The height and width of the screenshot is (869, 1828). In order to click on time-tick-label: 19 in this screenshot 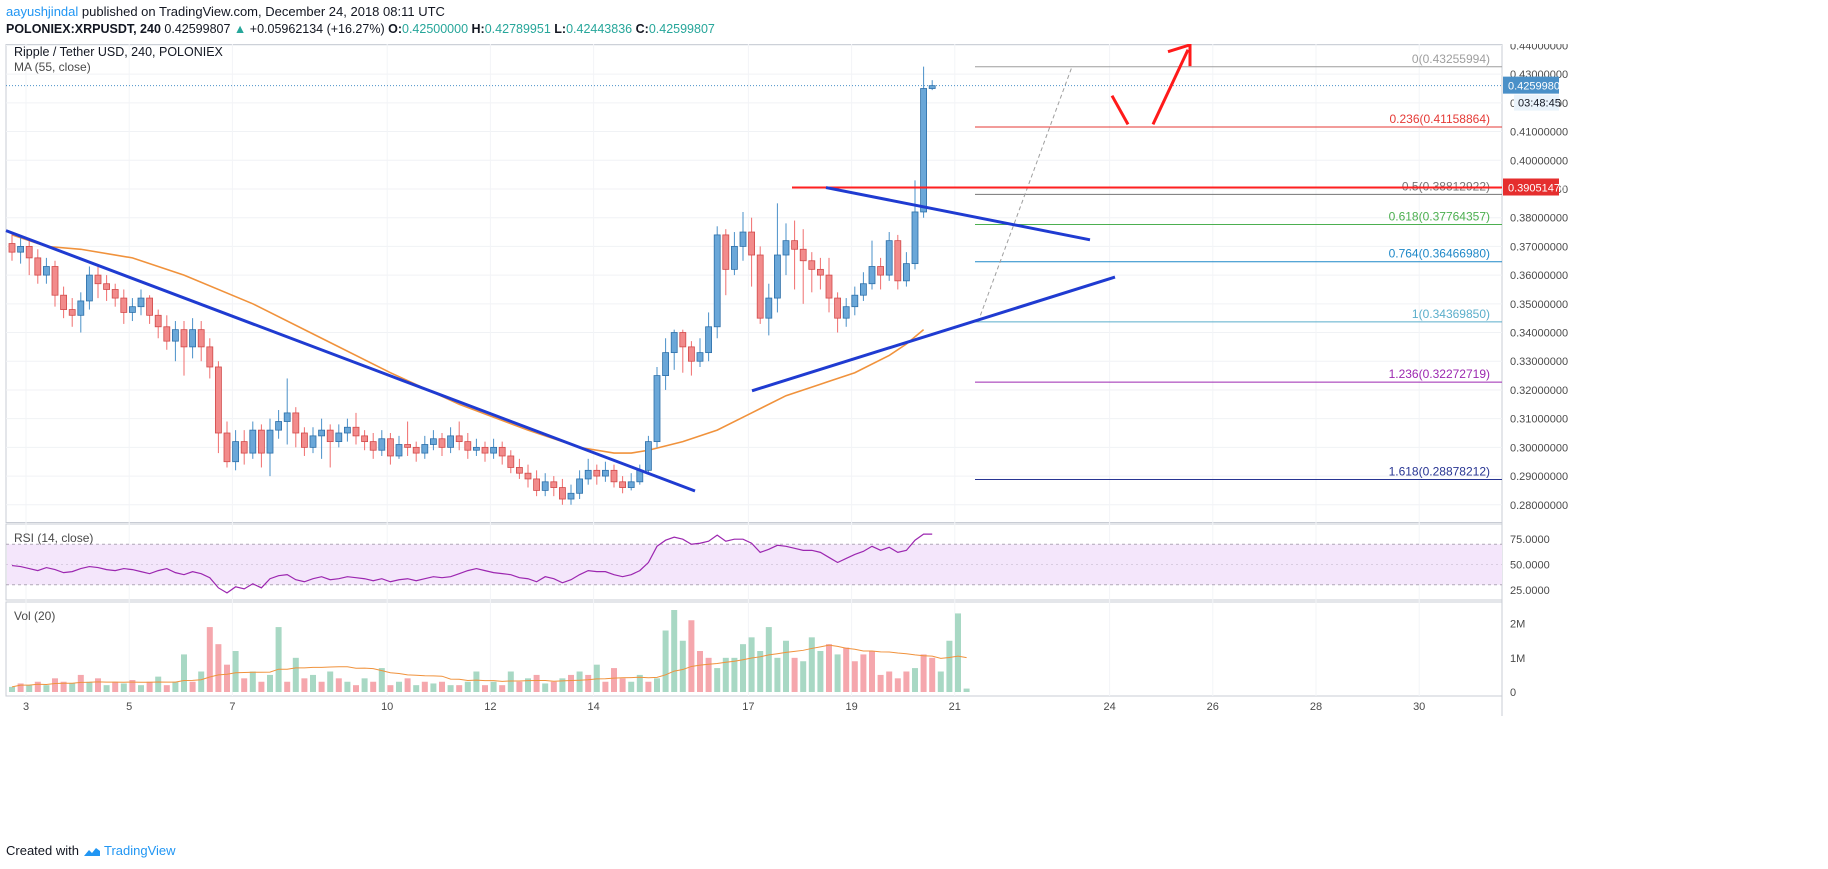, I will do `click(851, 707)`.